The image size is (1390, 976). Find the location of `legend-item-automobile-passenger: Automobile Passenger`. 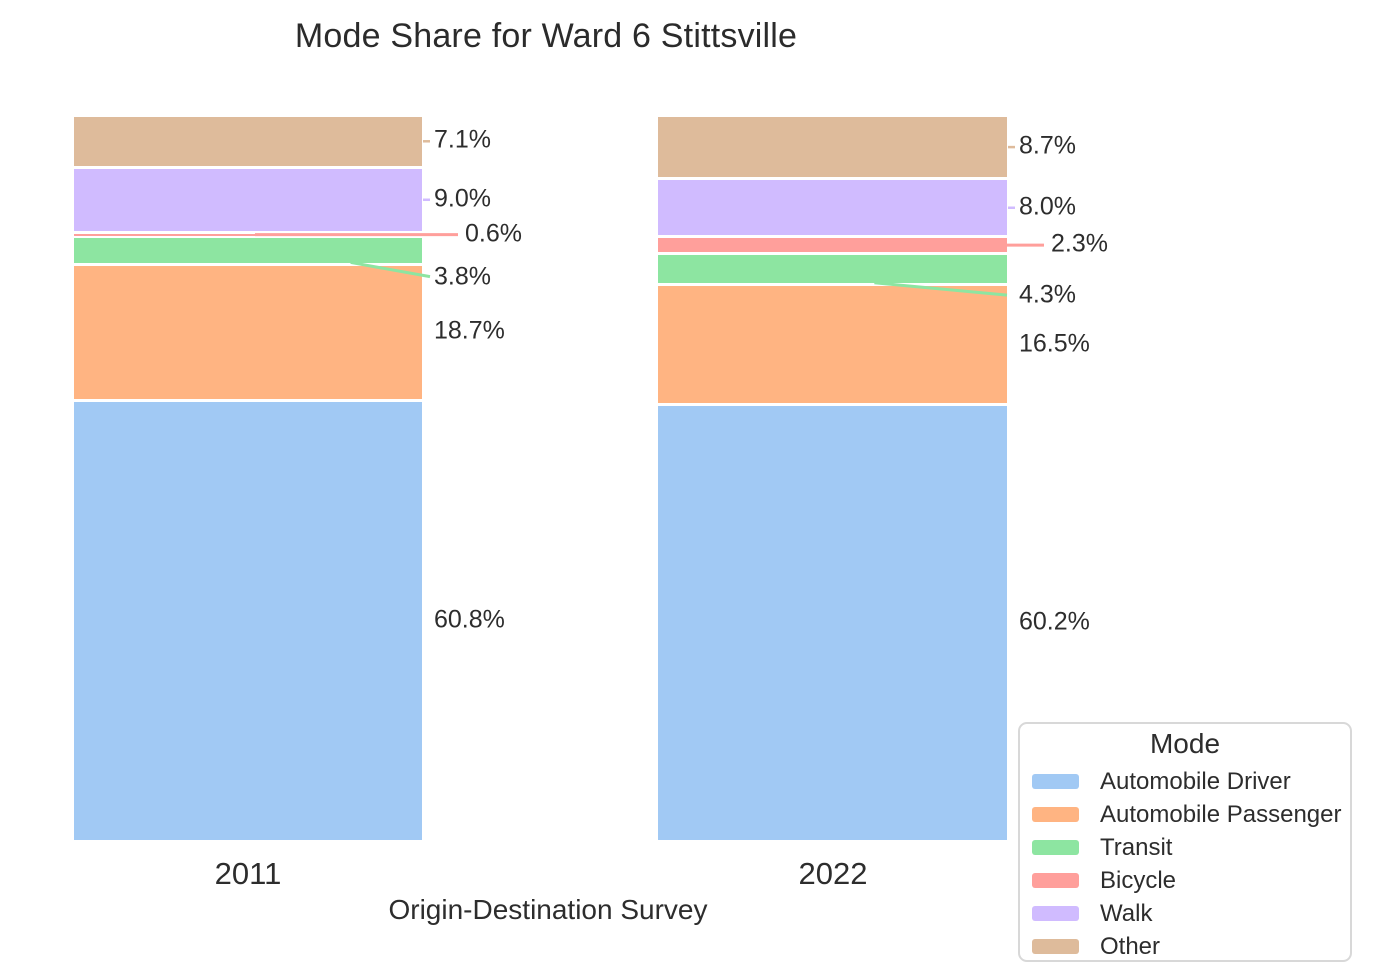

legend-item-automobile-passenger: Automobile Passenger is located at coordinates (1191, 814).